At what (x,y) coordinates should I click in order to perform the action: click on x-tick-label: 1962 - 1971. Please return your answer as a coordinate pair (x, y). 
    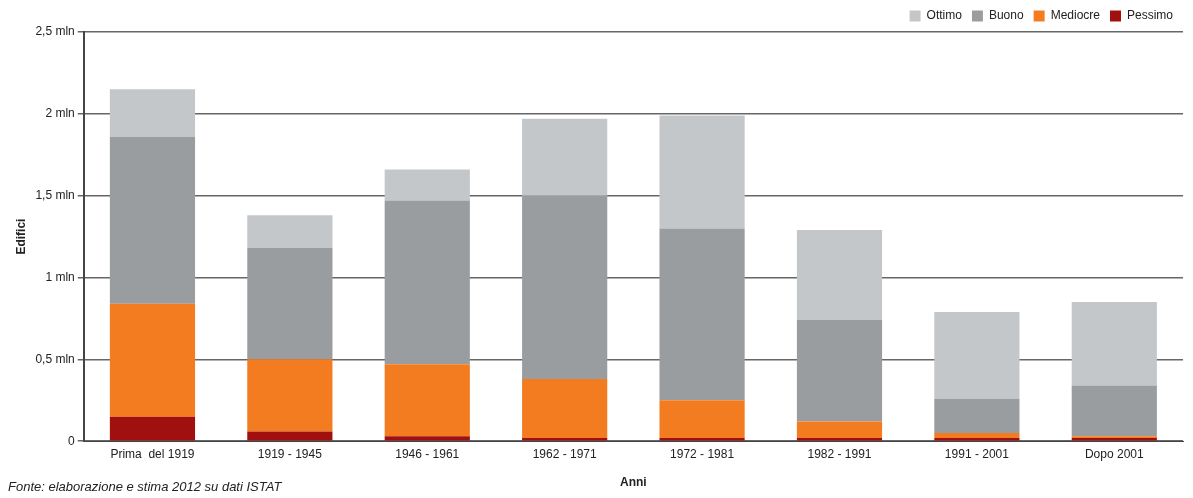
    Looking at the image, I should click on (565, 453).